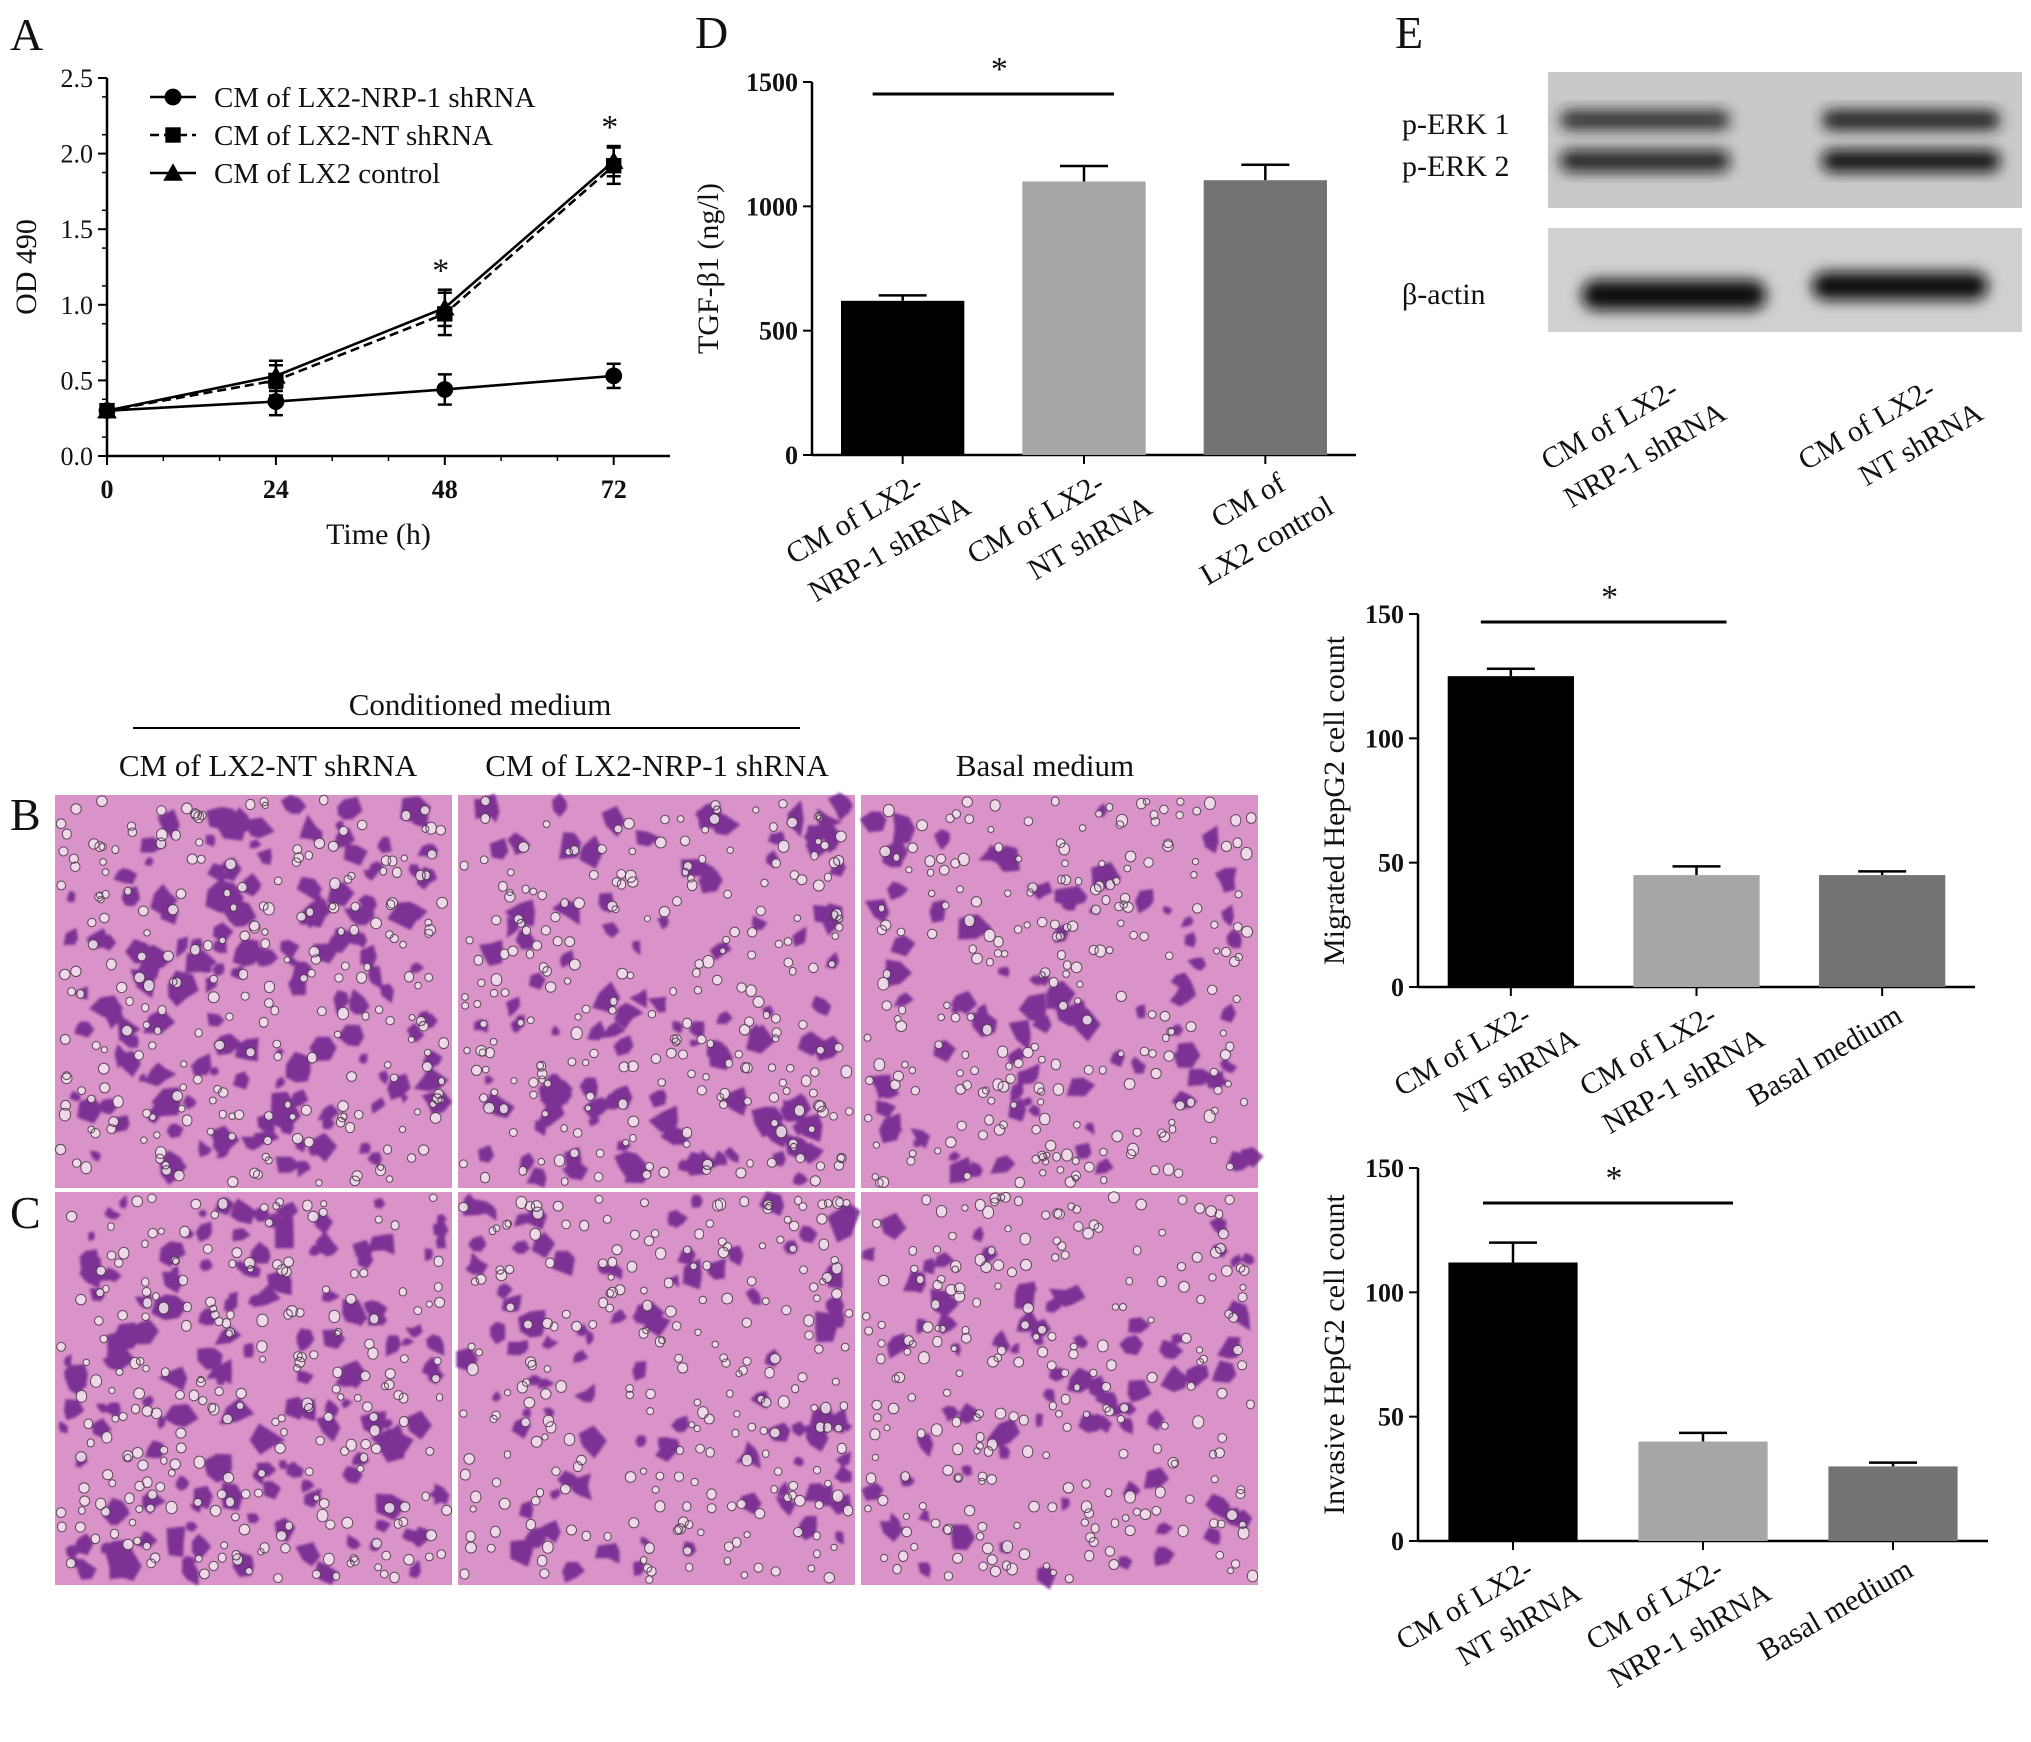  I want to click on blot-label-beta-actin: β-actin, so click(1444, 294).